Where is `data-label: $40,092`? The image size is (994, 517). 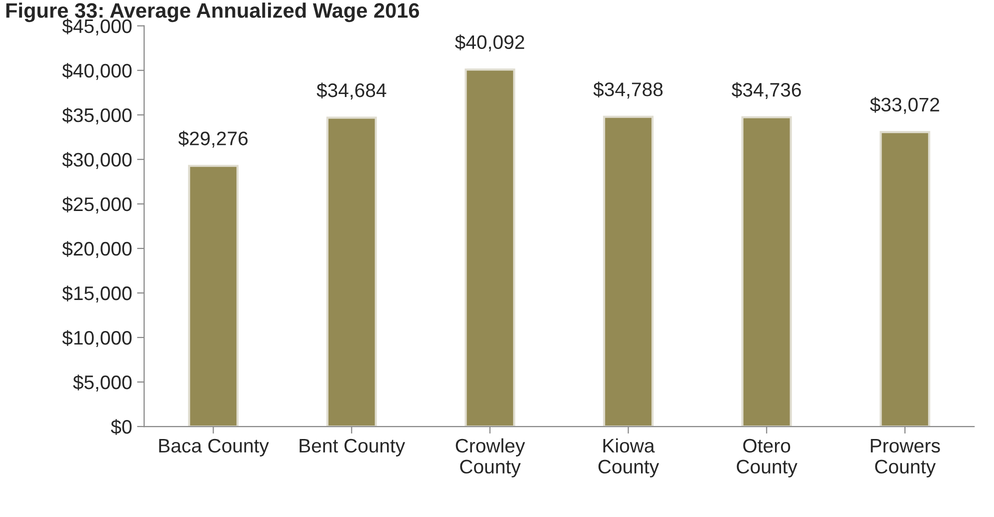 data-label: $40,092 is located at coordinates (489, 43).